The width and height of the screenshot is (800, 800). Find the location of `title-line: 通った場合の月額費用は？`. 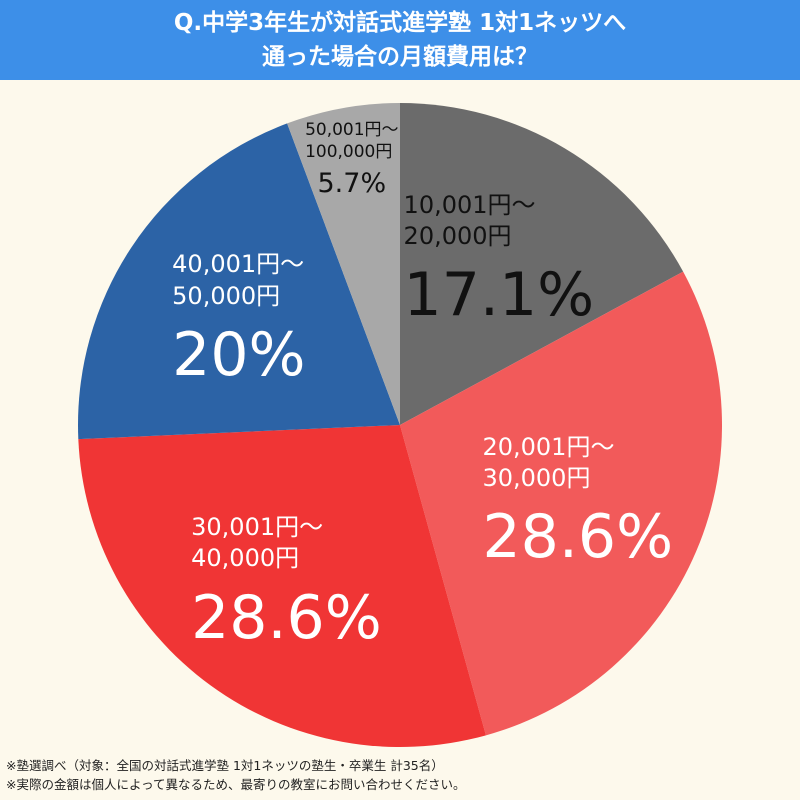

title-line: 通った場合の月額費用は？ is located at coordinates (400, 57).